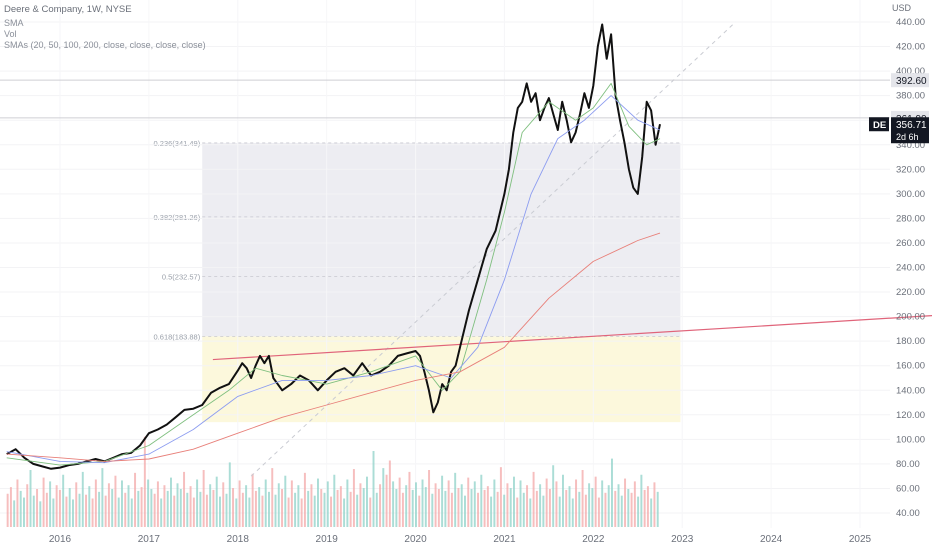 Image resolution: width=932 pixels, height=550 pixels. Describe the element at coordinates (860, 539) in the screenshot. I see `time-tick-label: 2025` at that location.